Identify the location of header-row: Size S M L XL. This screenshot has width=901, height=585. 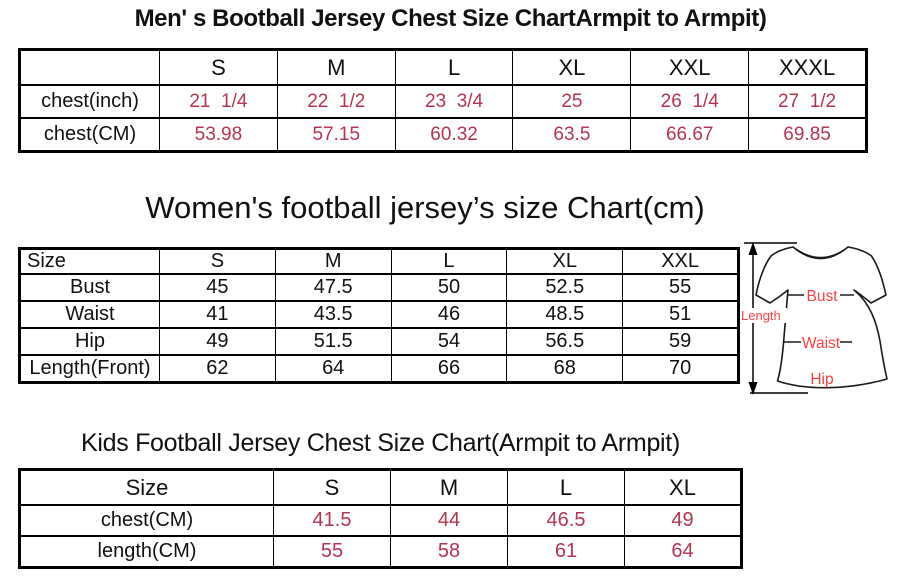
(380, 487).